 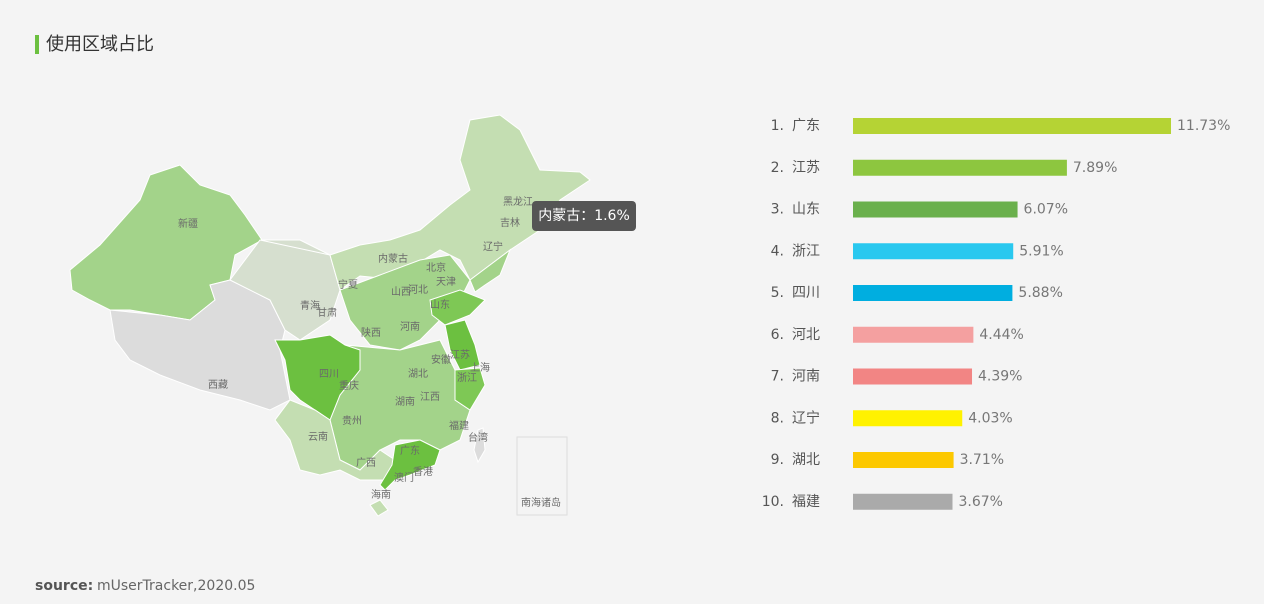 I want to click on rank-label: 5., so click(x=777, y=293).